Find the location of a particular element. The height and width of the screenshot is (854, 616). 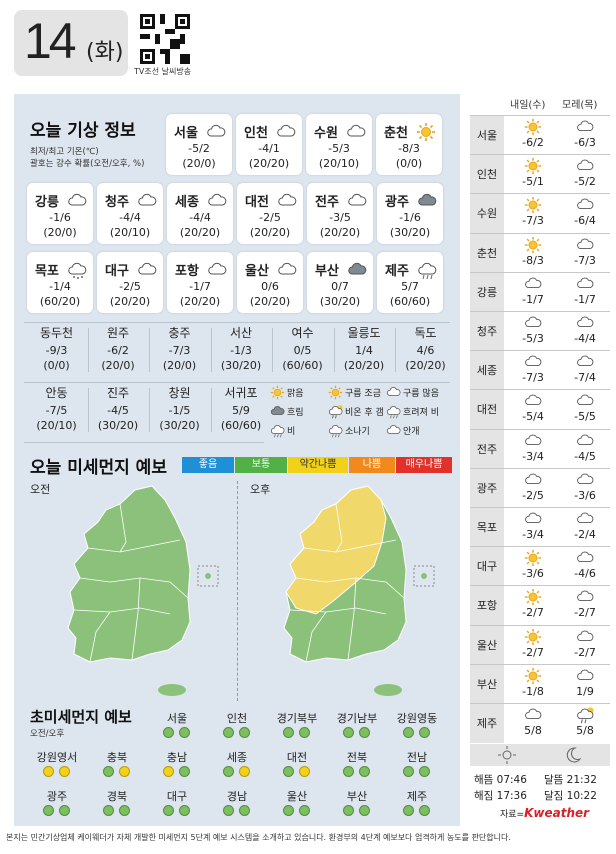

legend-item-7: 소나기 is located at coordinates (349, 430).